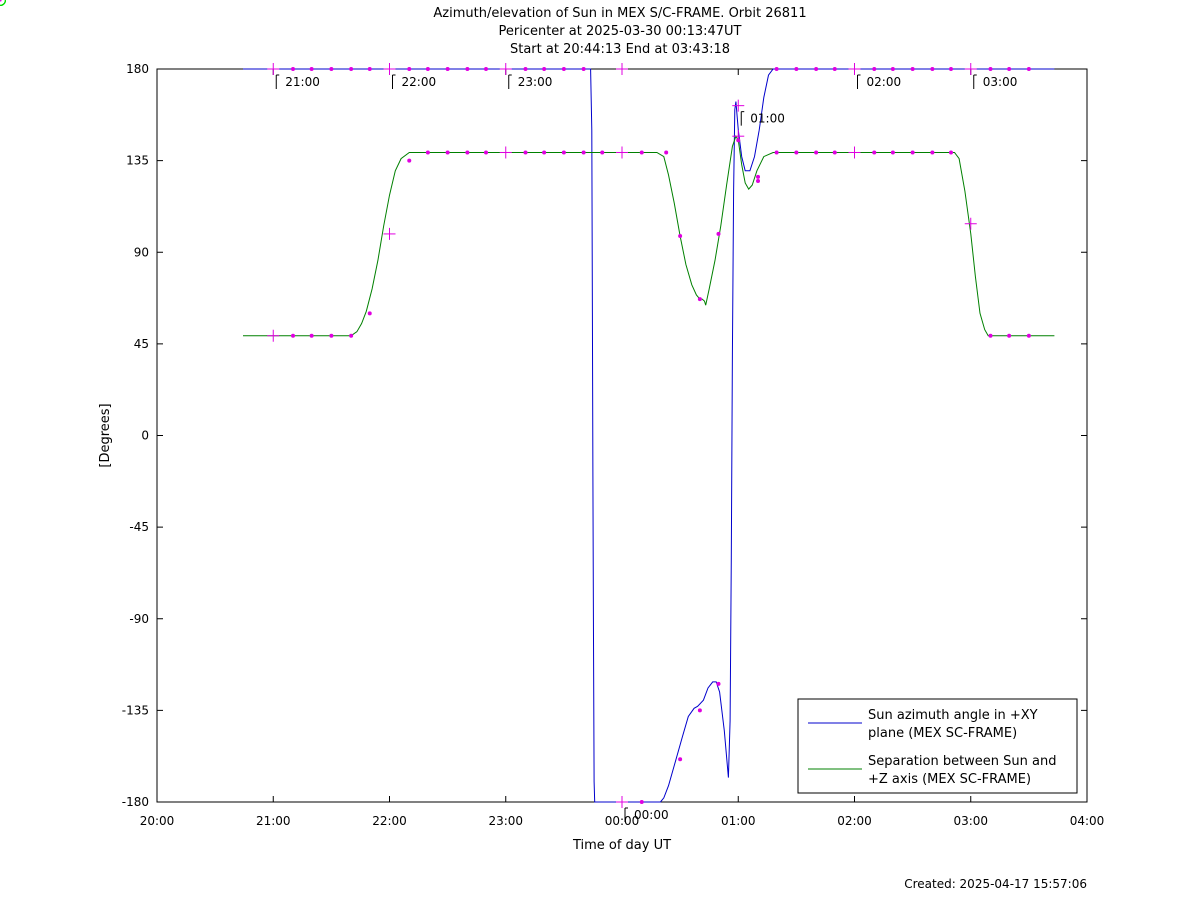  What do you see at coordinates (622, 821) in the screenshot?
I see `x-tick-label: 00:00` at bounding box center [622, 821].